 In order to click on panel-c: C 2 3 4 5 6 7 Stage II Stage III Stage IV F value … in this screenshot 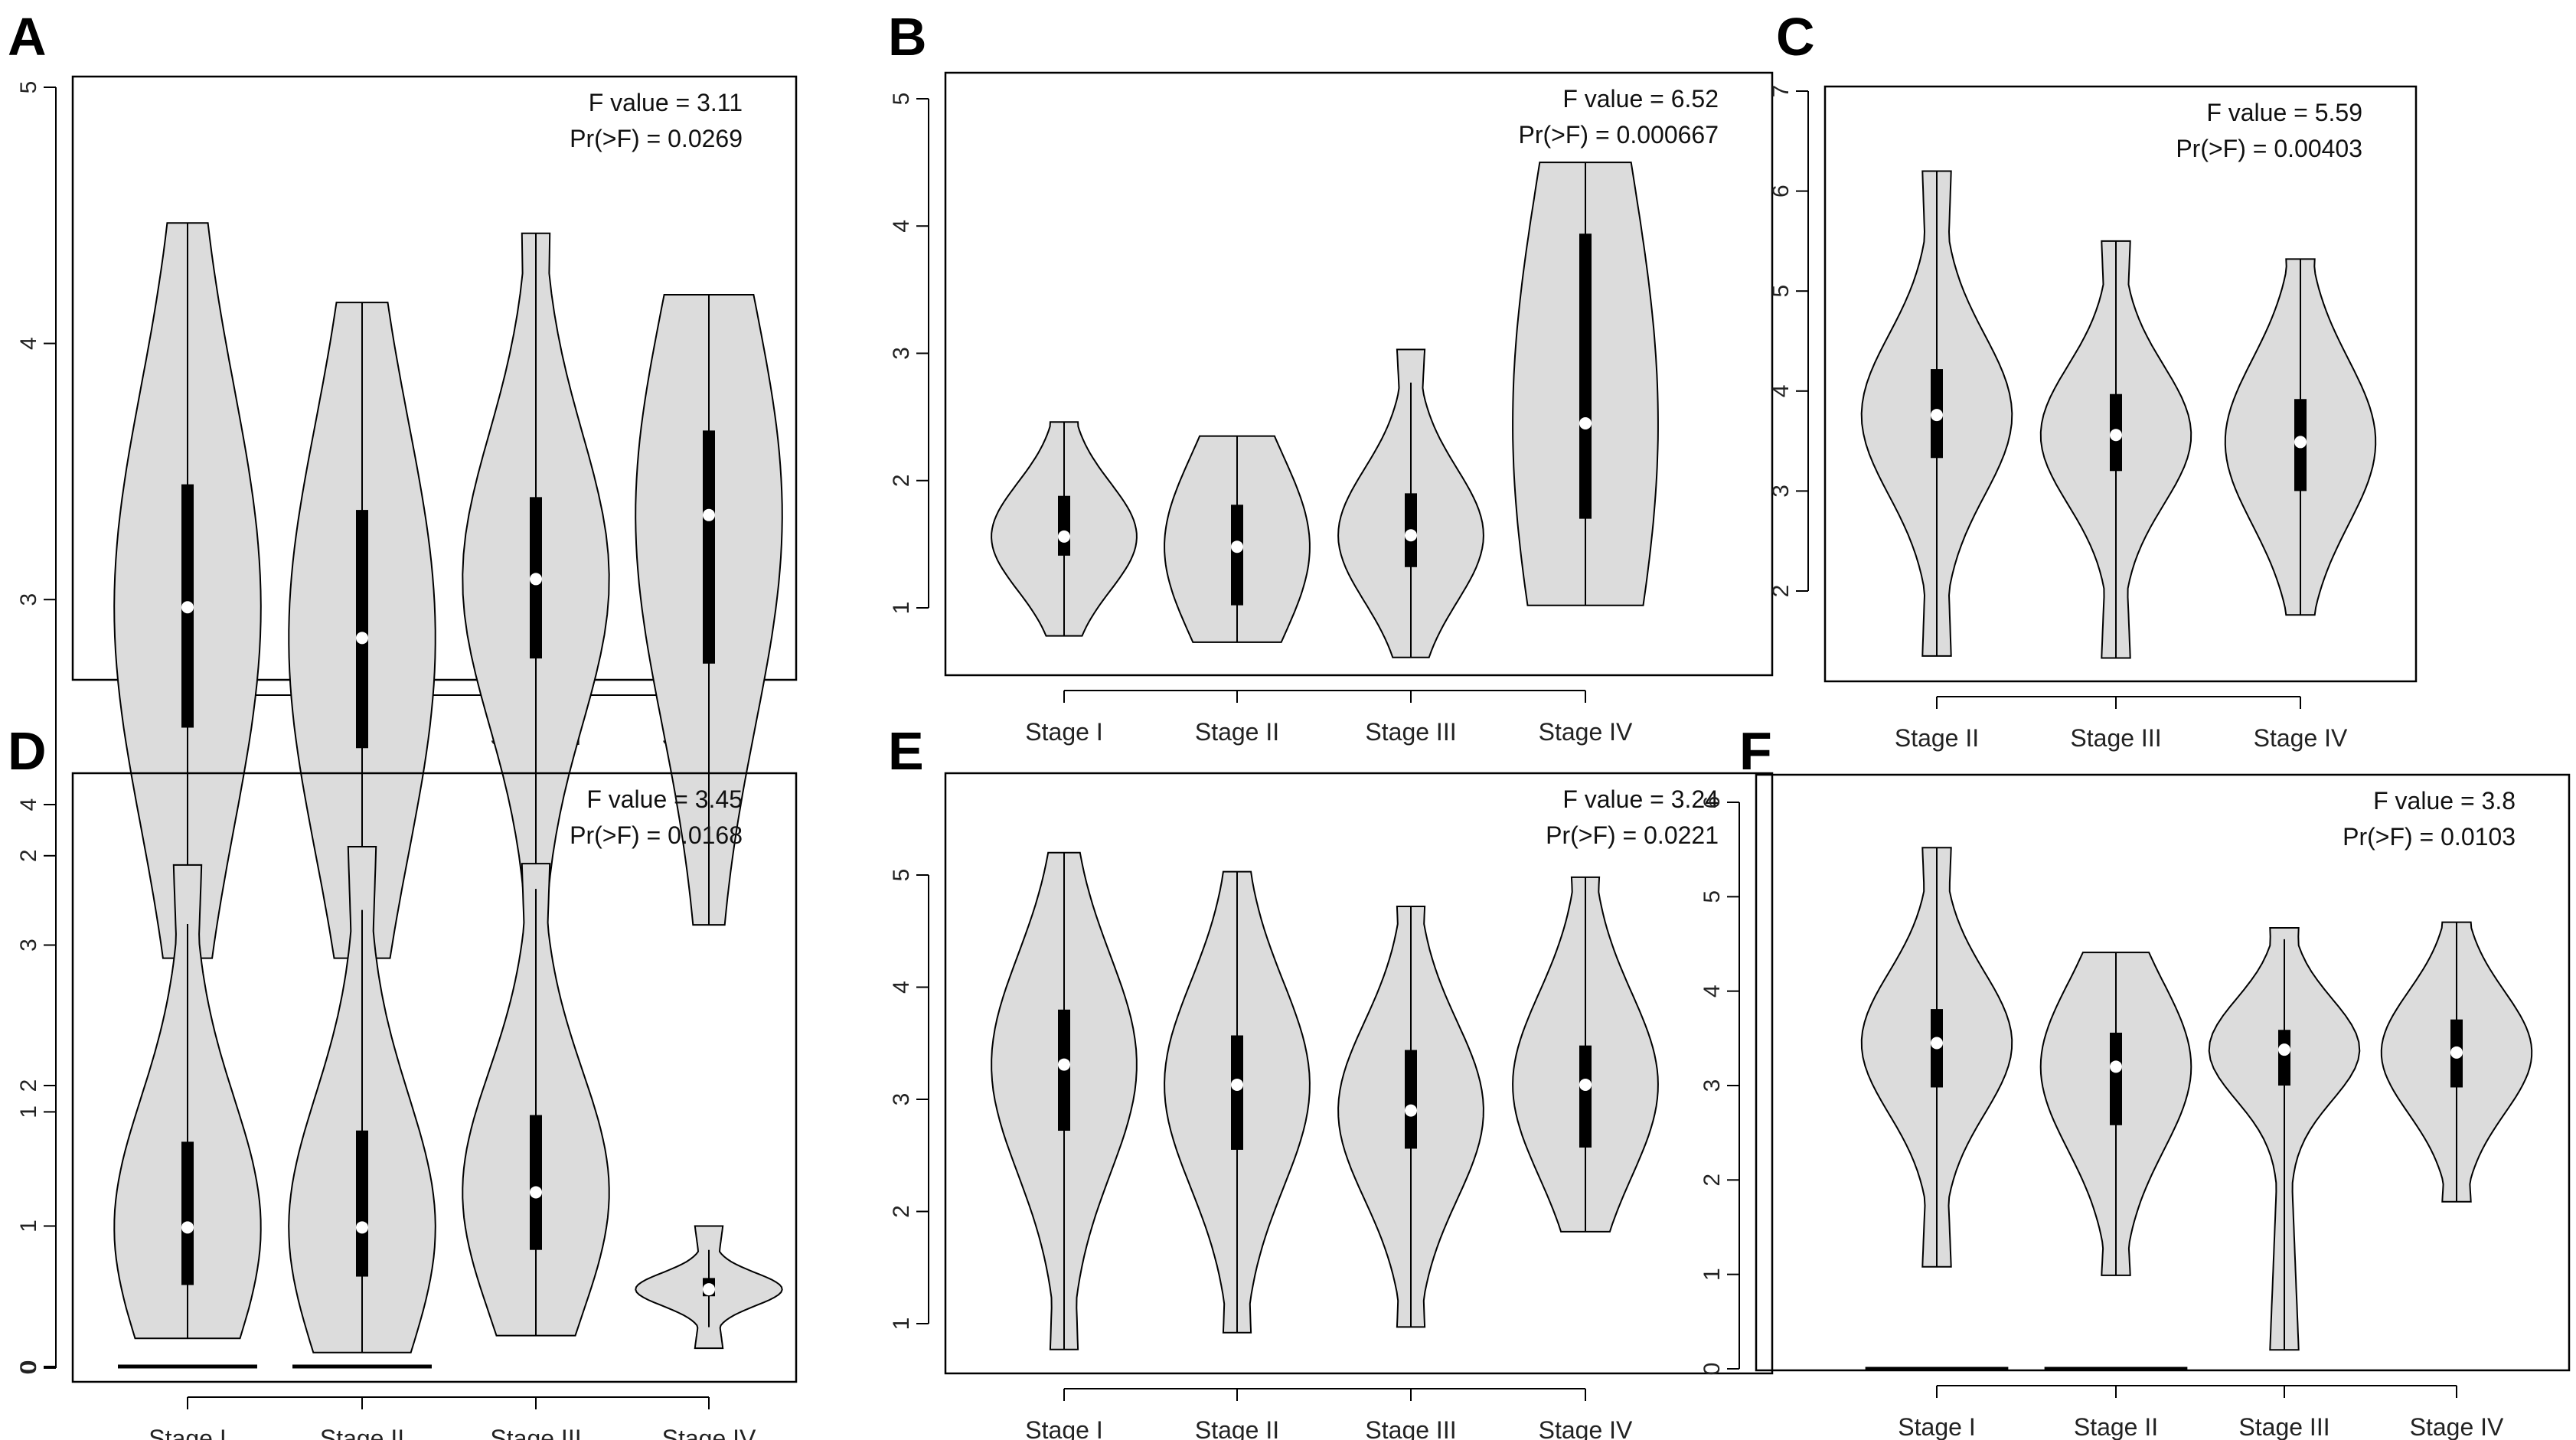, I will do `click(2093, 379)`.